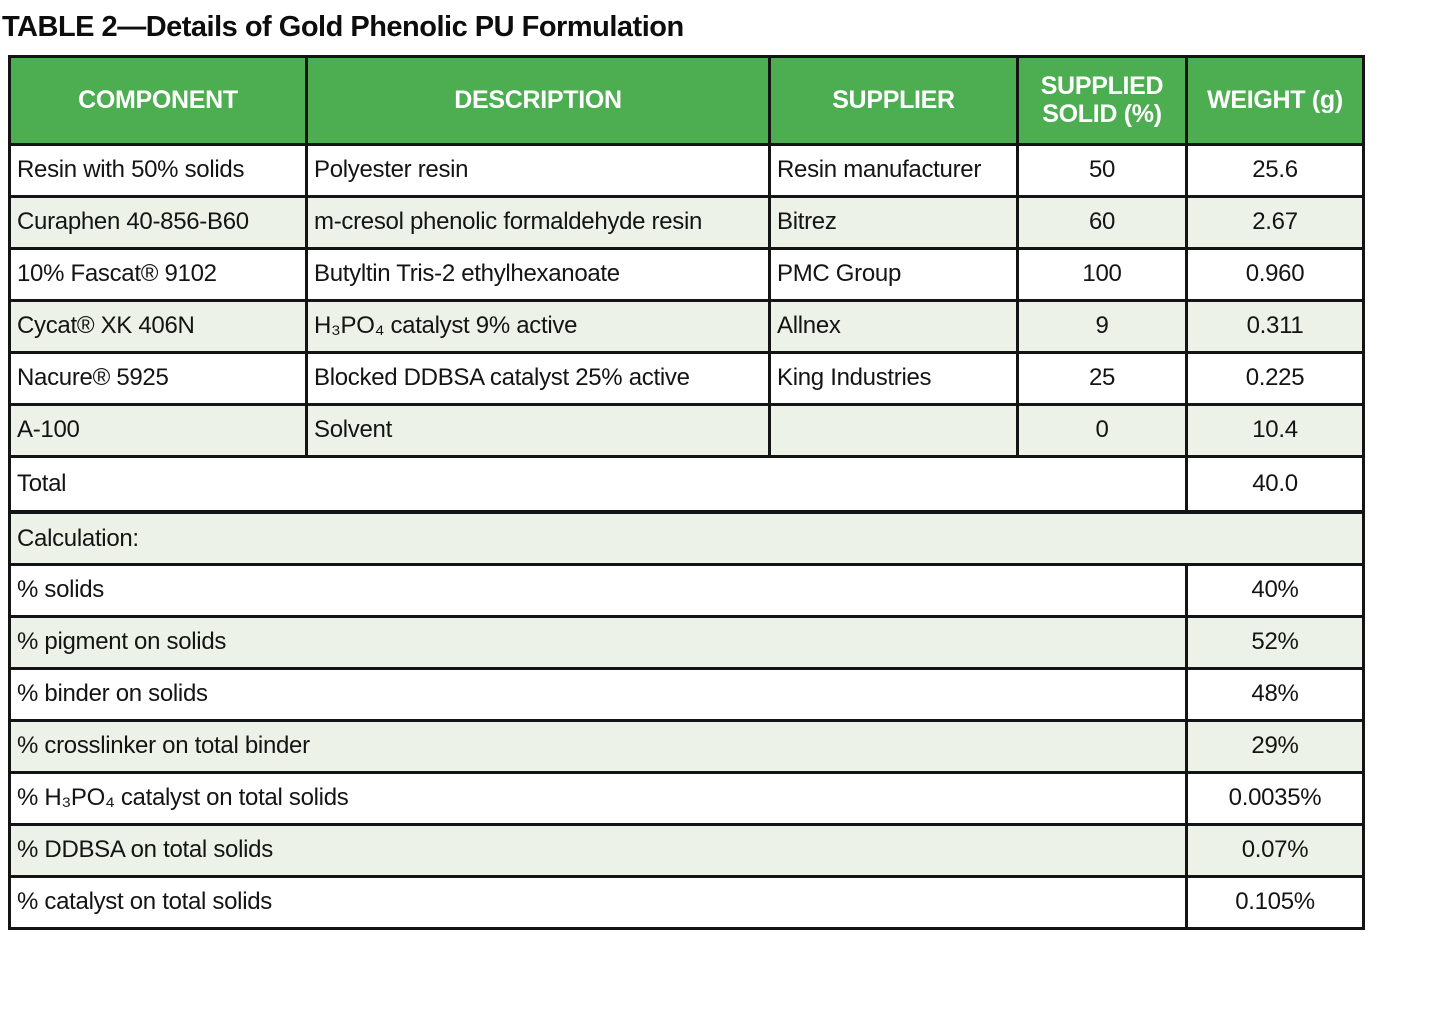 This screenshot has width=1444, height=1033. What do you see at coordinates (538, 274) in the screenshot?
I see `description-cell: Butyltin Tris-2 ethylhexanoate` at bounding box center [538, 274].